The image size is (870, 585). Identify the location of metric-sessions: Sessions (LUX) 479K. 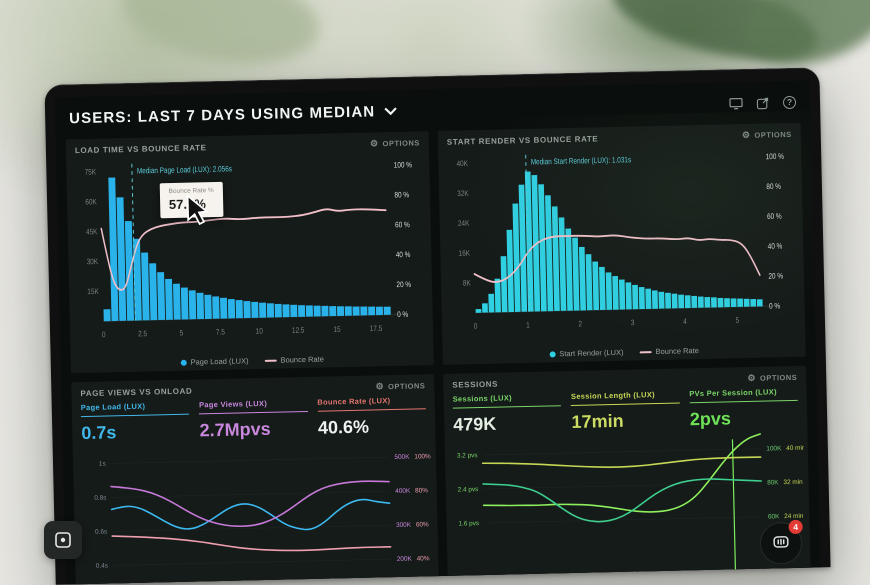
(507, 414).